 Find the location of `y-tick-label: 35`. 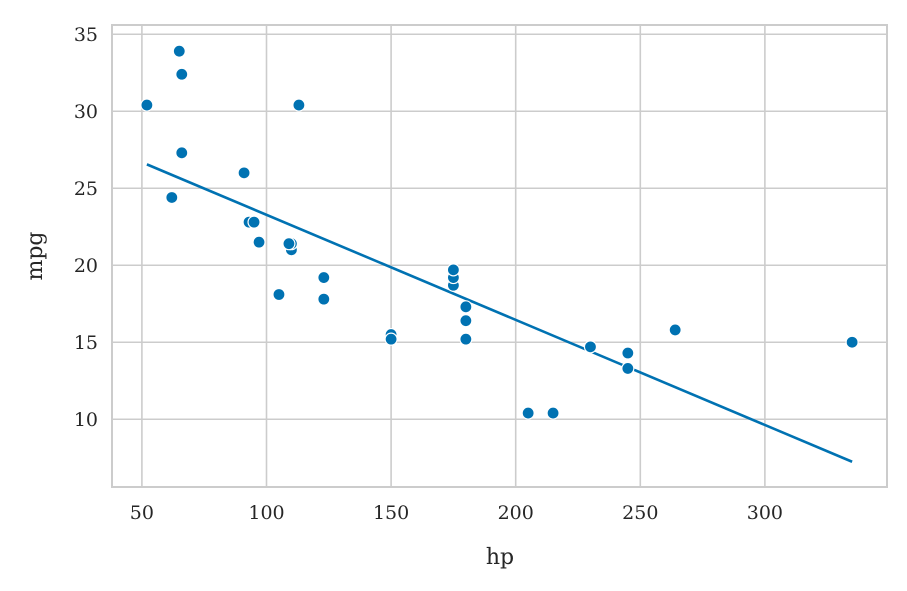

y-tick-label: 35 is located at coordinates (86, 35).